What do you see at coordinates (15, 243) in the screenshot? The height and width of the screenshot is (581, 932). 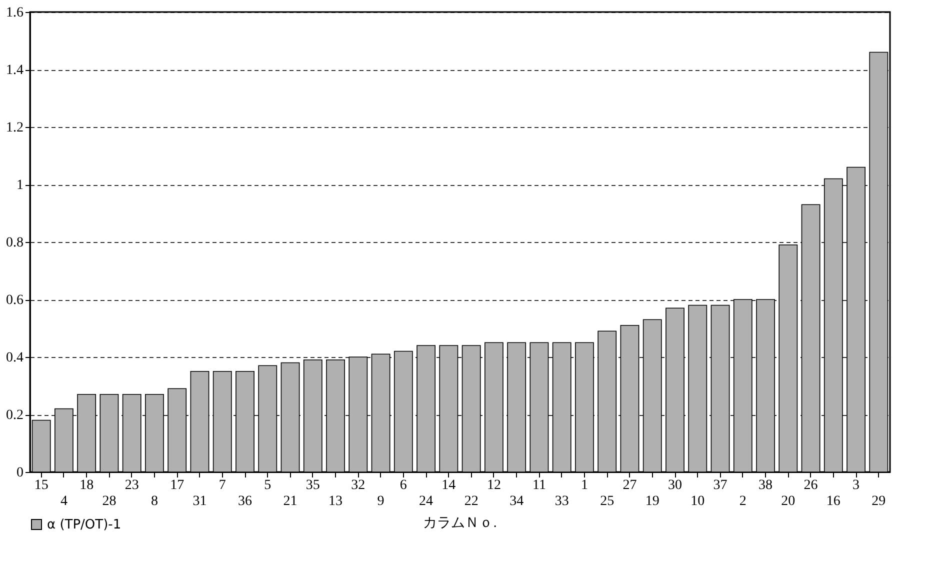 I see `y-tick-label: 0.8` at bounding box center [15, 243].